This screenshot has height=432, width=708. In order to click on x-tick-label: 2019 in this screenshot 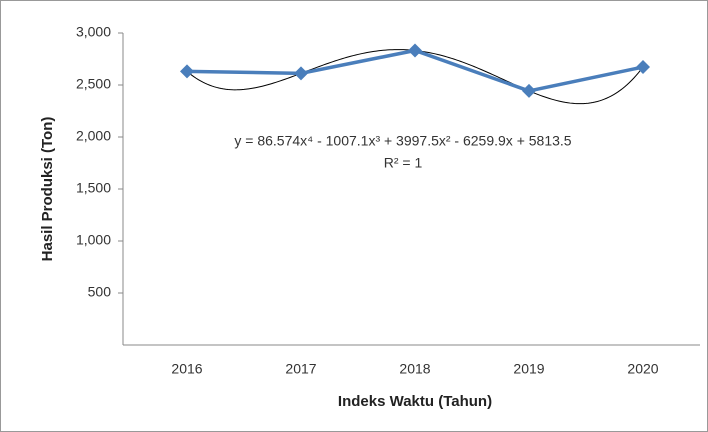, I will do `click(528, 369)`.